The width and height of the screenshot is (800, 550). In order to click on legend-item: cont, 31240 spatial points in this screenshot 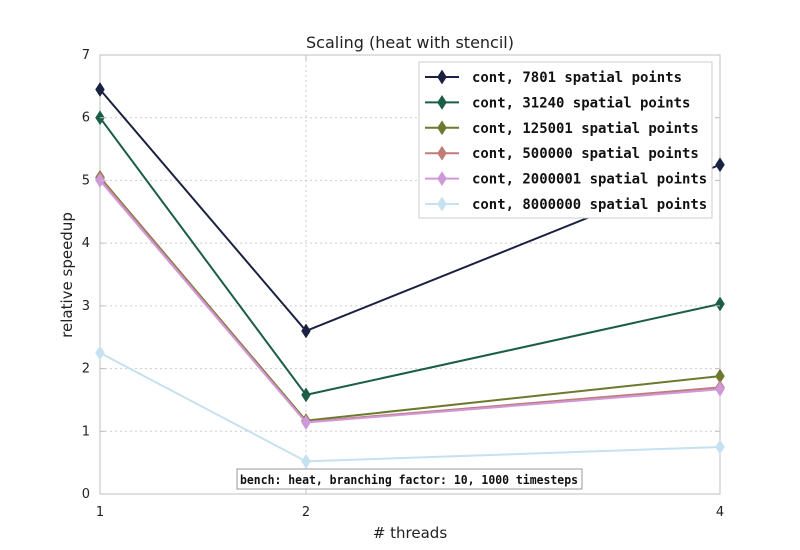, I will do `click(557, 102)`.